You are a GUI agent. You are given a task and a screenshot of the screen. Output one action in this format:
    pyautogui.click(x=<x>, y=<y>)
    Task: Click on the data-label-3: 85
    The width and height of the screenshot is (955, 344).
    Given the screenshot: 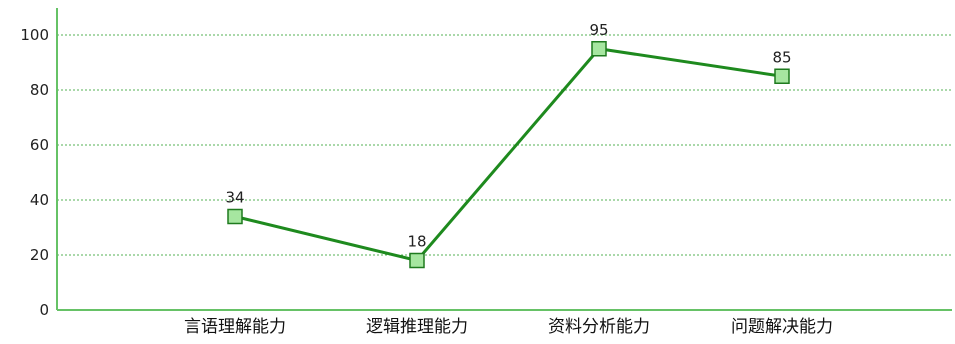 What is the action you would take?
    pyautogui.click(x=781, y=57)
    